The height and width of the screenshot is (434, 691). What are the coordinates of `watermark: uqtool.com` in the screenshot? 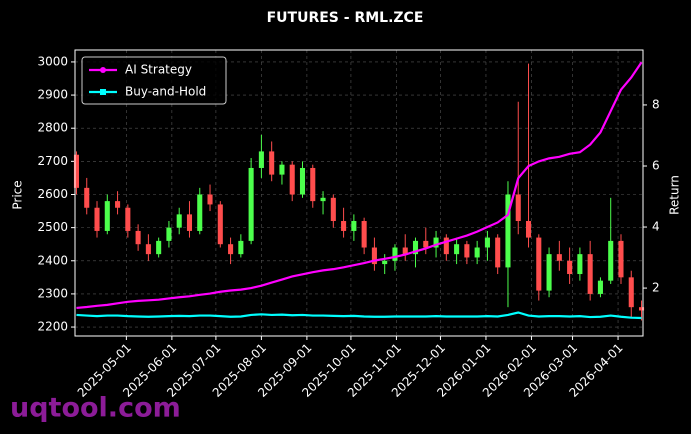 It's located at (95, 408).